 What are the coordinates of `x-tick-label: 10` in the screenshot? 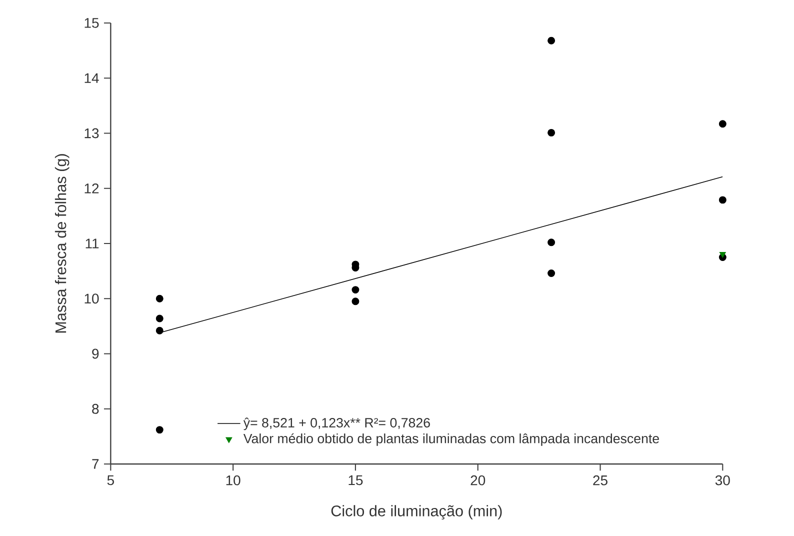 It's located at (233, 480).